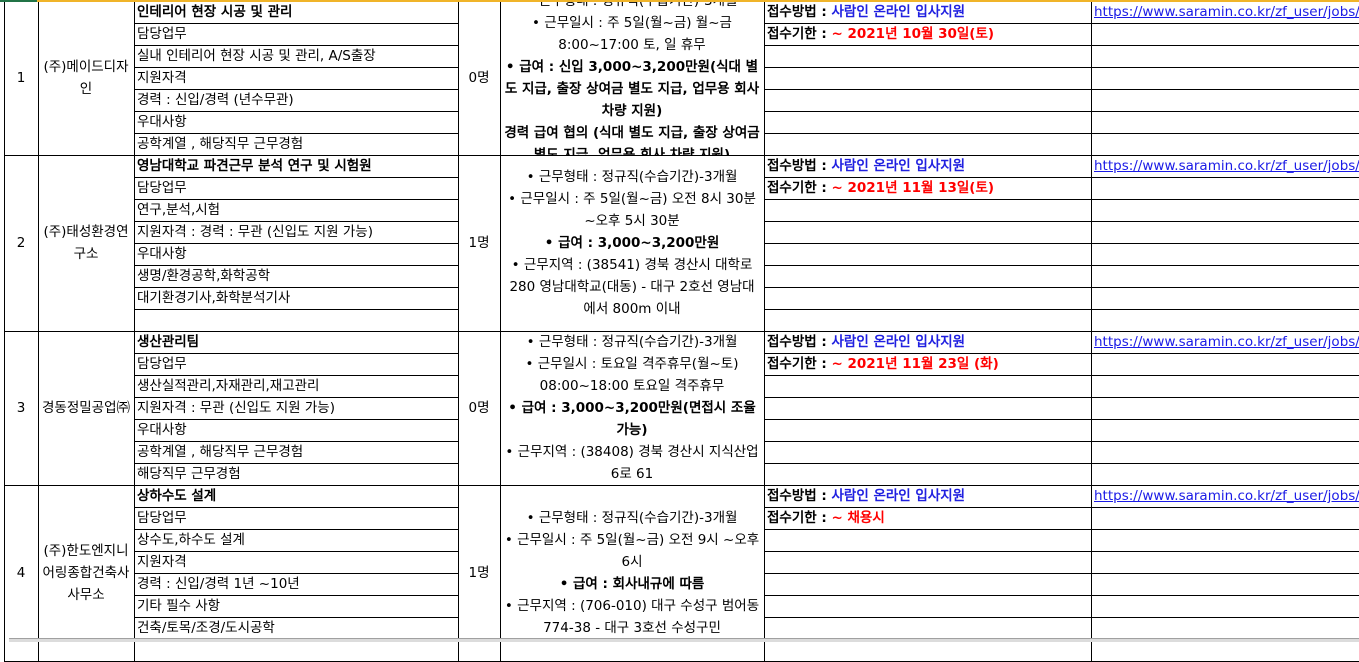 The width and height of the screenshot is (1359, 662). What do you see at coordinates (21, 408) in the screenshot?
I see `row-number: 3` at bounding box center [21, 408].